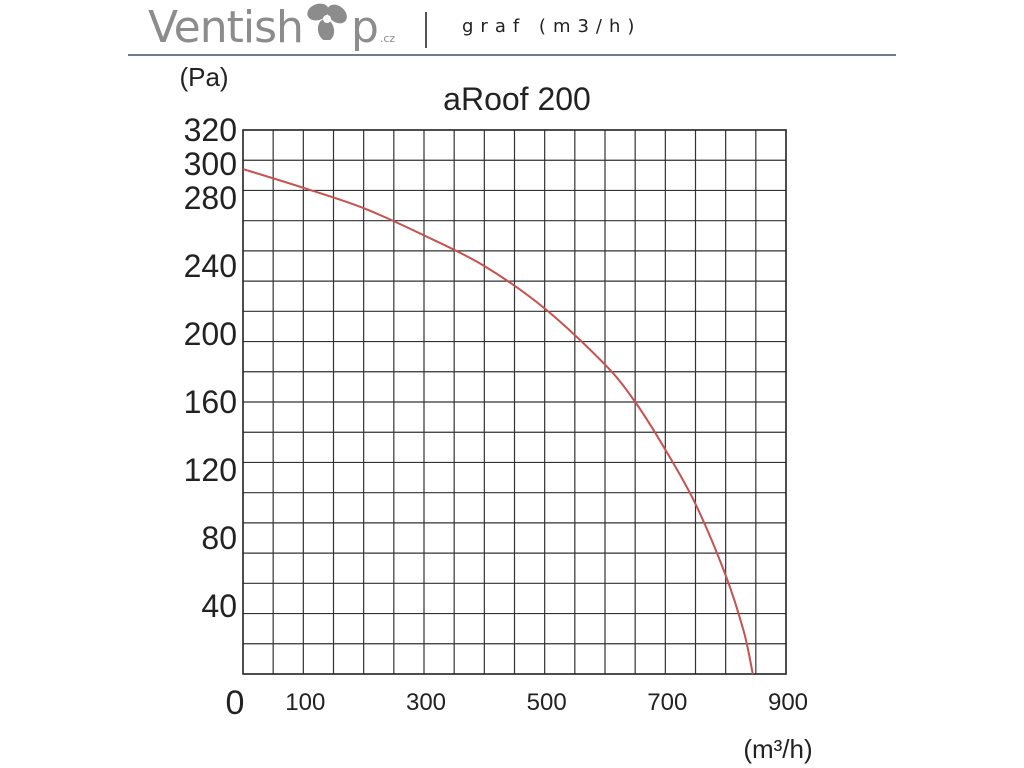 This screenshot has height=768, width=1024. What do you see at coordinates (788, 702) in the screenshot?
I see `x-tick-label: 900` at bounding box center [788, 702].